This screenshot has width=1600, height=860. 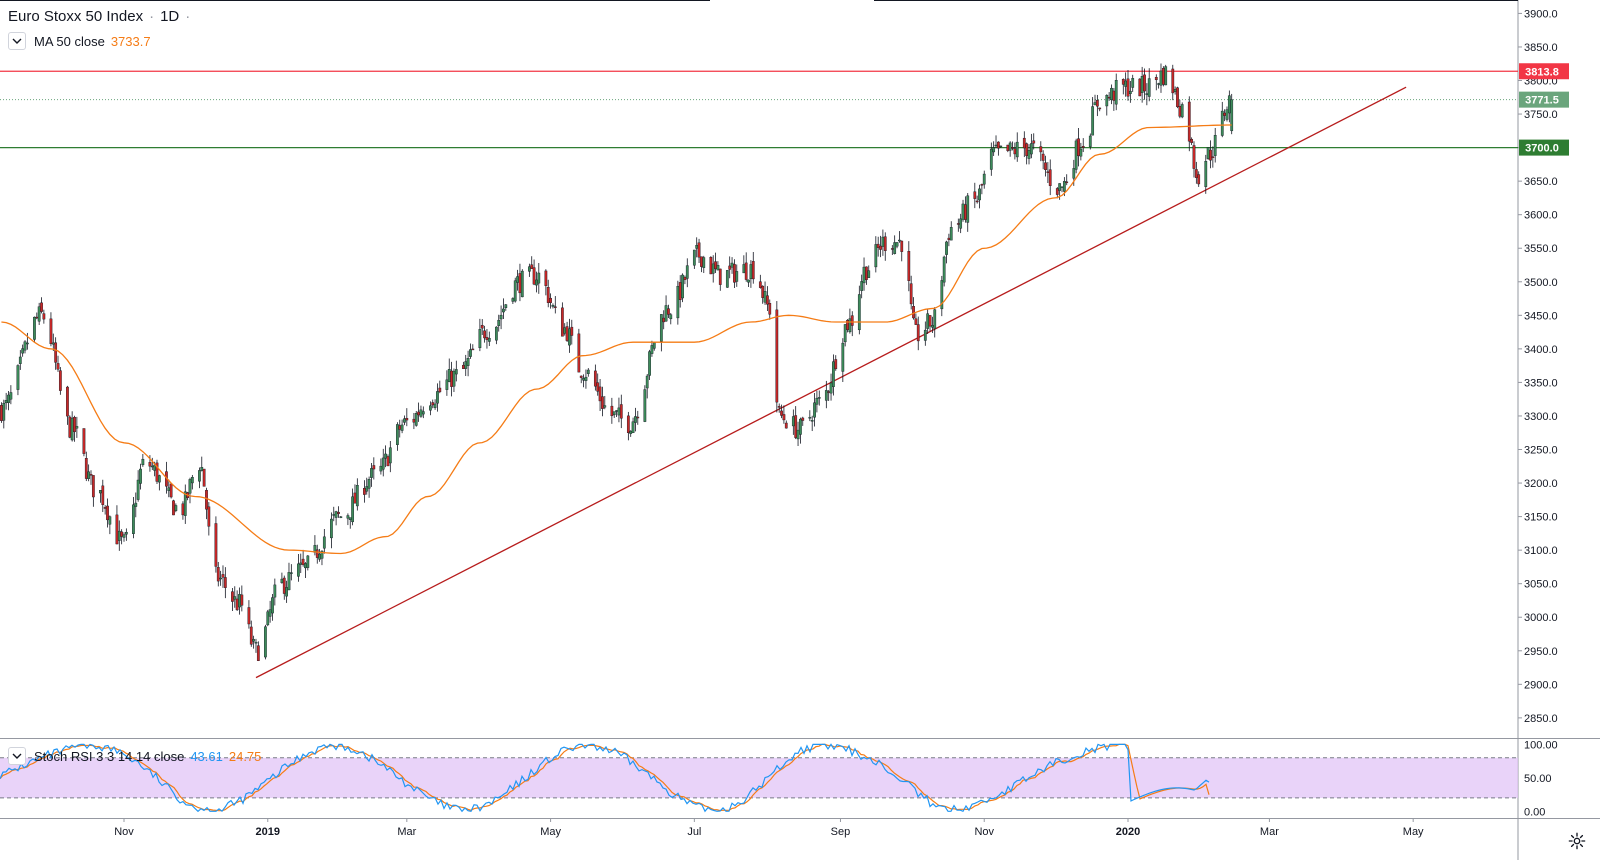 I want to click on last-price-label-bg, so click(x=1544, y=99).